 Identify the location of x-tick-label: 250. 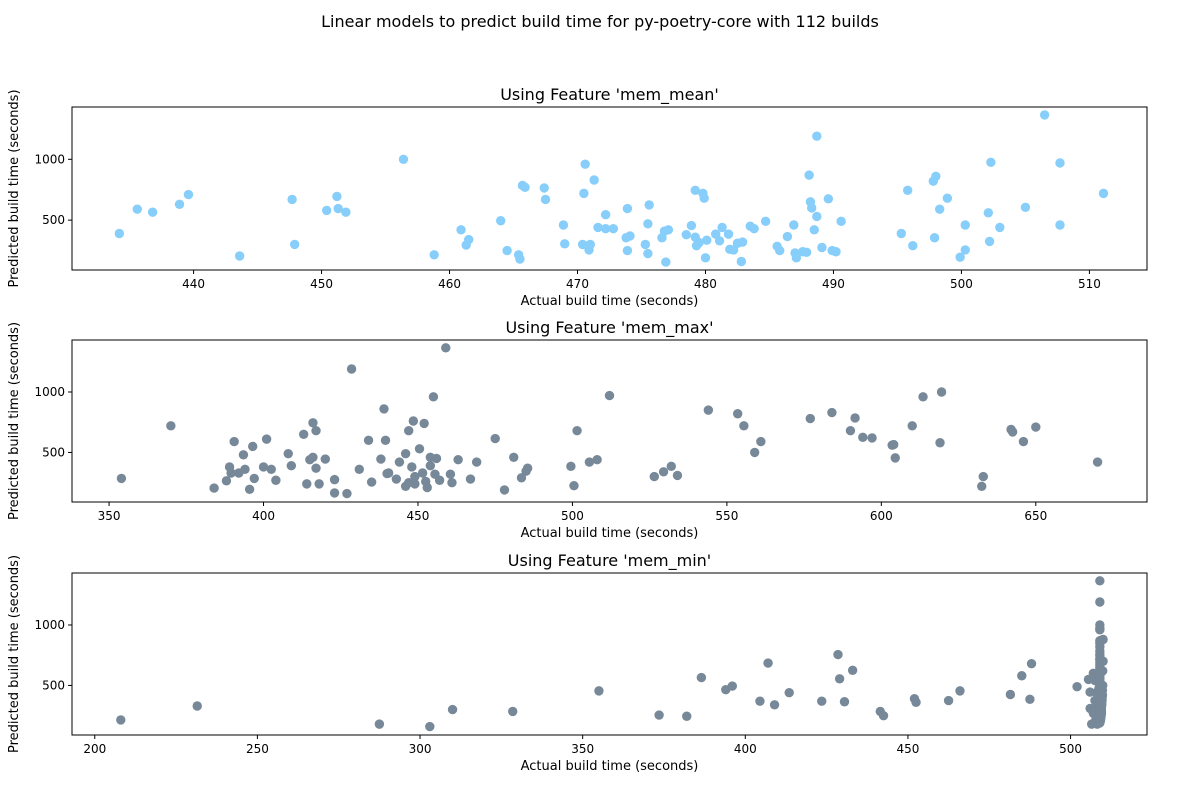
(257, 749).